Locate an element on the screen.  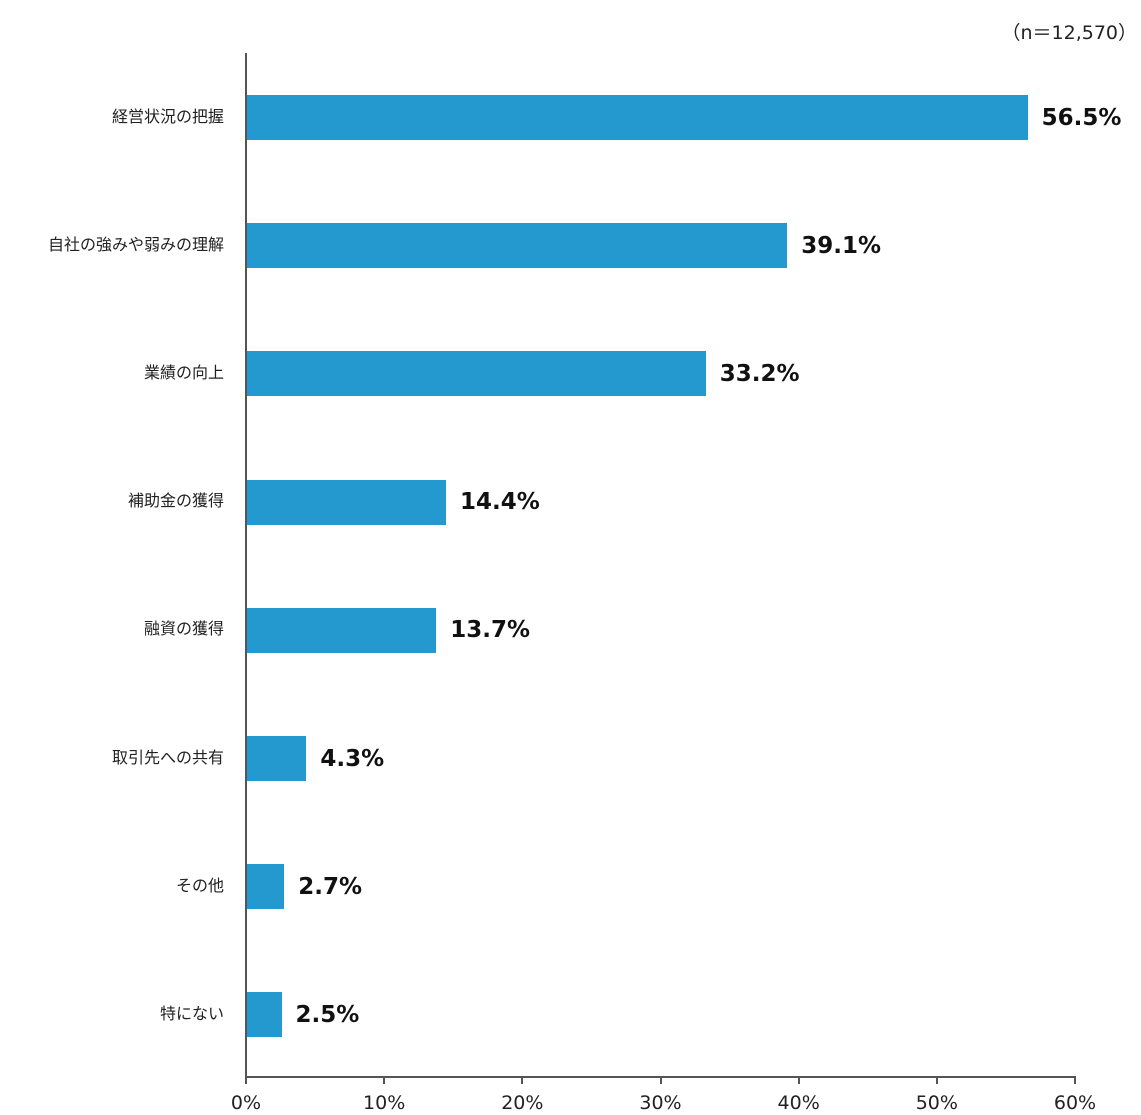
x-tick-label: 40% is located at coordinates (798, 1103).